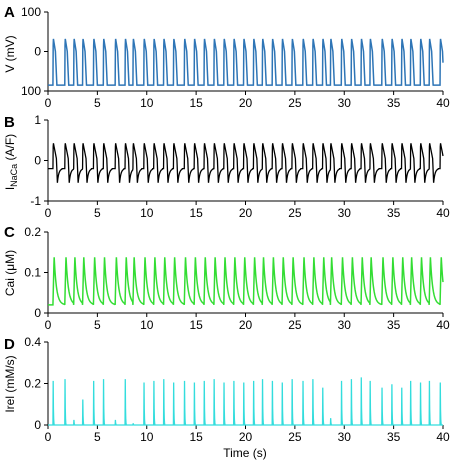 This screenshot has height=462, width=454. I want to click on x-ticks-c: 0 5 10 15 20 25 30 35 40, so click(247, 322).